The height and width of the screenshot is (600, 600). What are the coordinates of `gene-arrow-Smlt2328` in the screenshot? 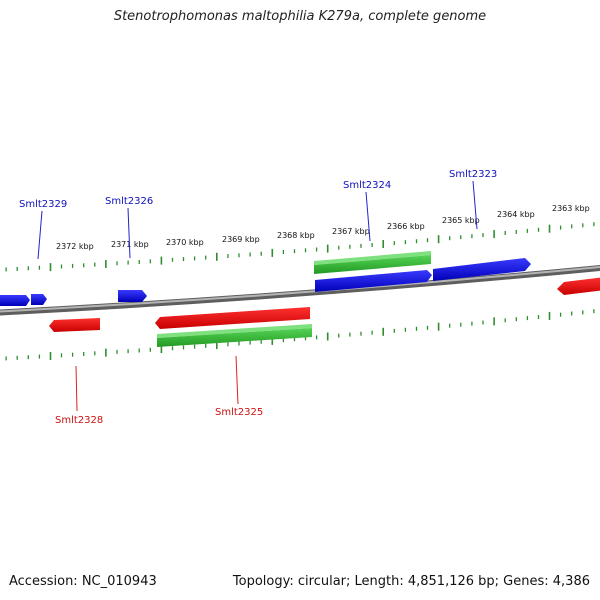 It's located at (74, 325).